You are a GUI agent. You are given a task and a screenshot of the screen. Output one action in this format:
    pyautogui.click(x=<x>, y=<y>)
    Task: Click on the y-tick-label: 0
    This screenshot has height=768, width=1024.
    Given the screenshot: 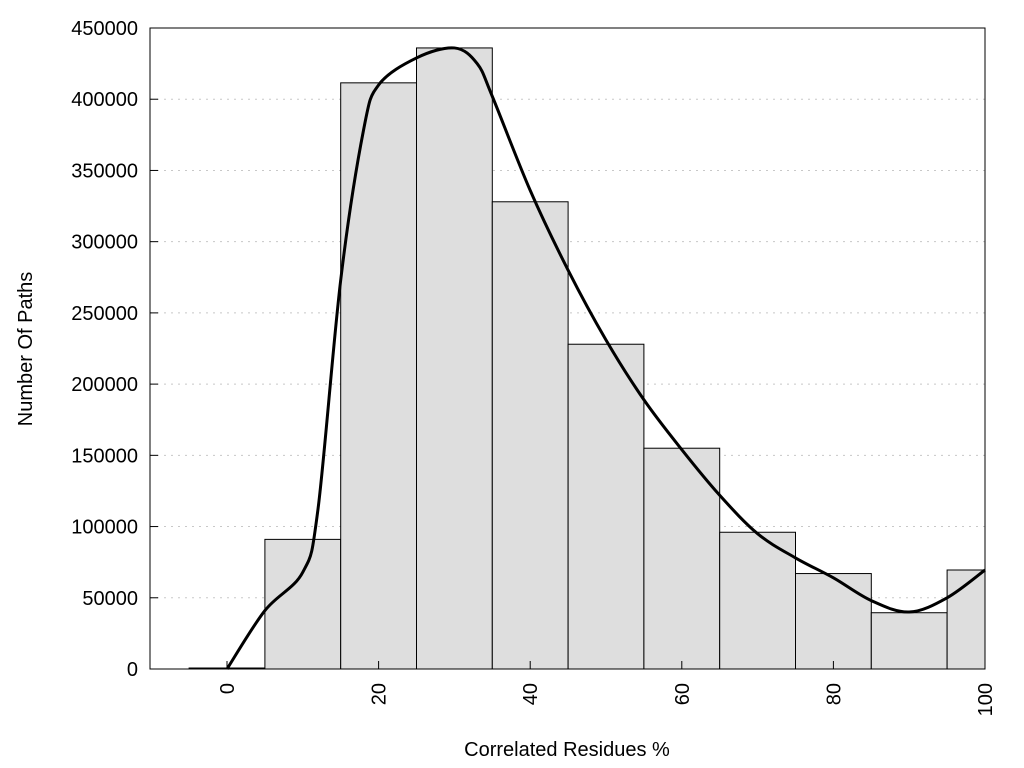 What is the action you would take?
    pyautogui.click(x=132, y=670)
    